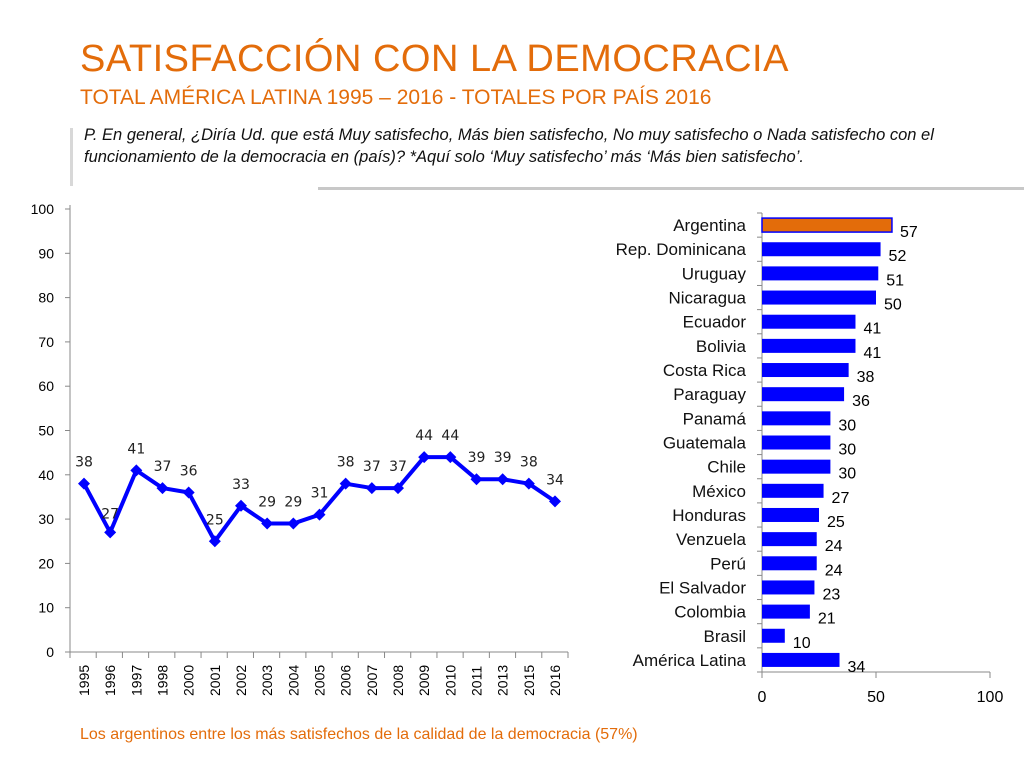 This screenshot has height=768, width=1024. What do you see at coordinates (709, 515) in the screenshot?
I see `category-label: Honduras` at bounding box center [709, 515].